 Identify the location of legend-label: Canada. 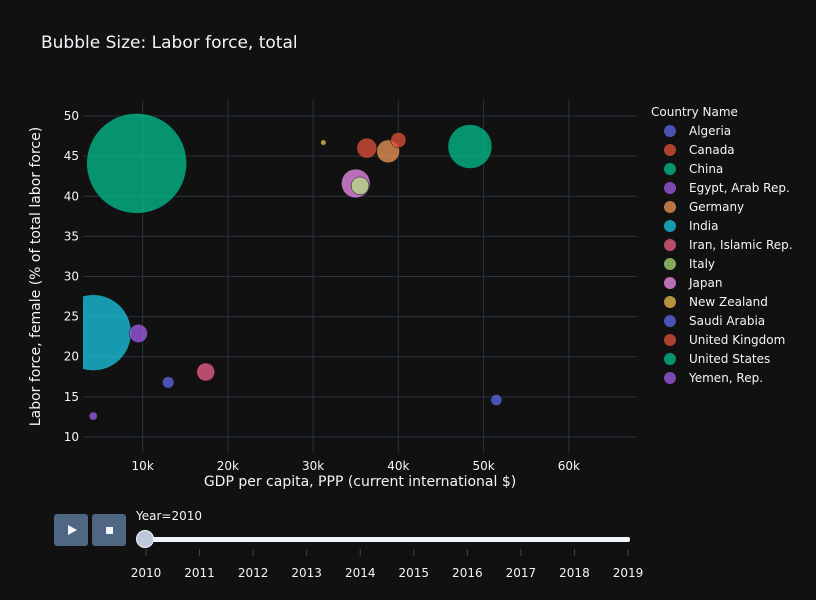
(712, 150).